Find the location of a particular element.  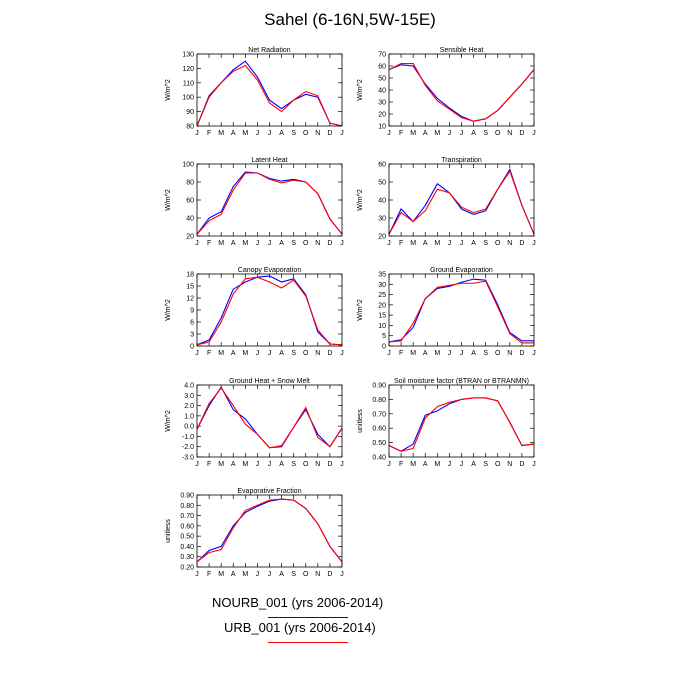

panel-title: Ground Heat + Snow Melt is located at coordinates (269, 381).